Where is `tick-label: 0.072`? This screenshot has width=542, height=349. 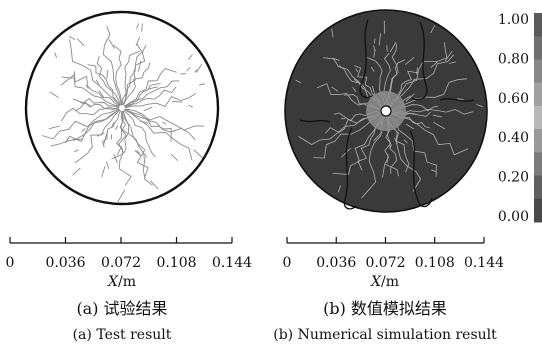 tick-label: 0.072 is located at coordinates (385, 263).